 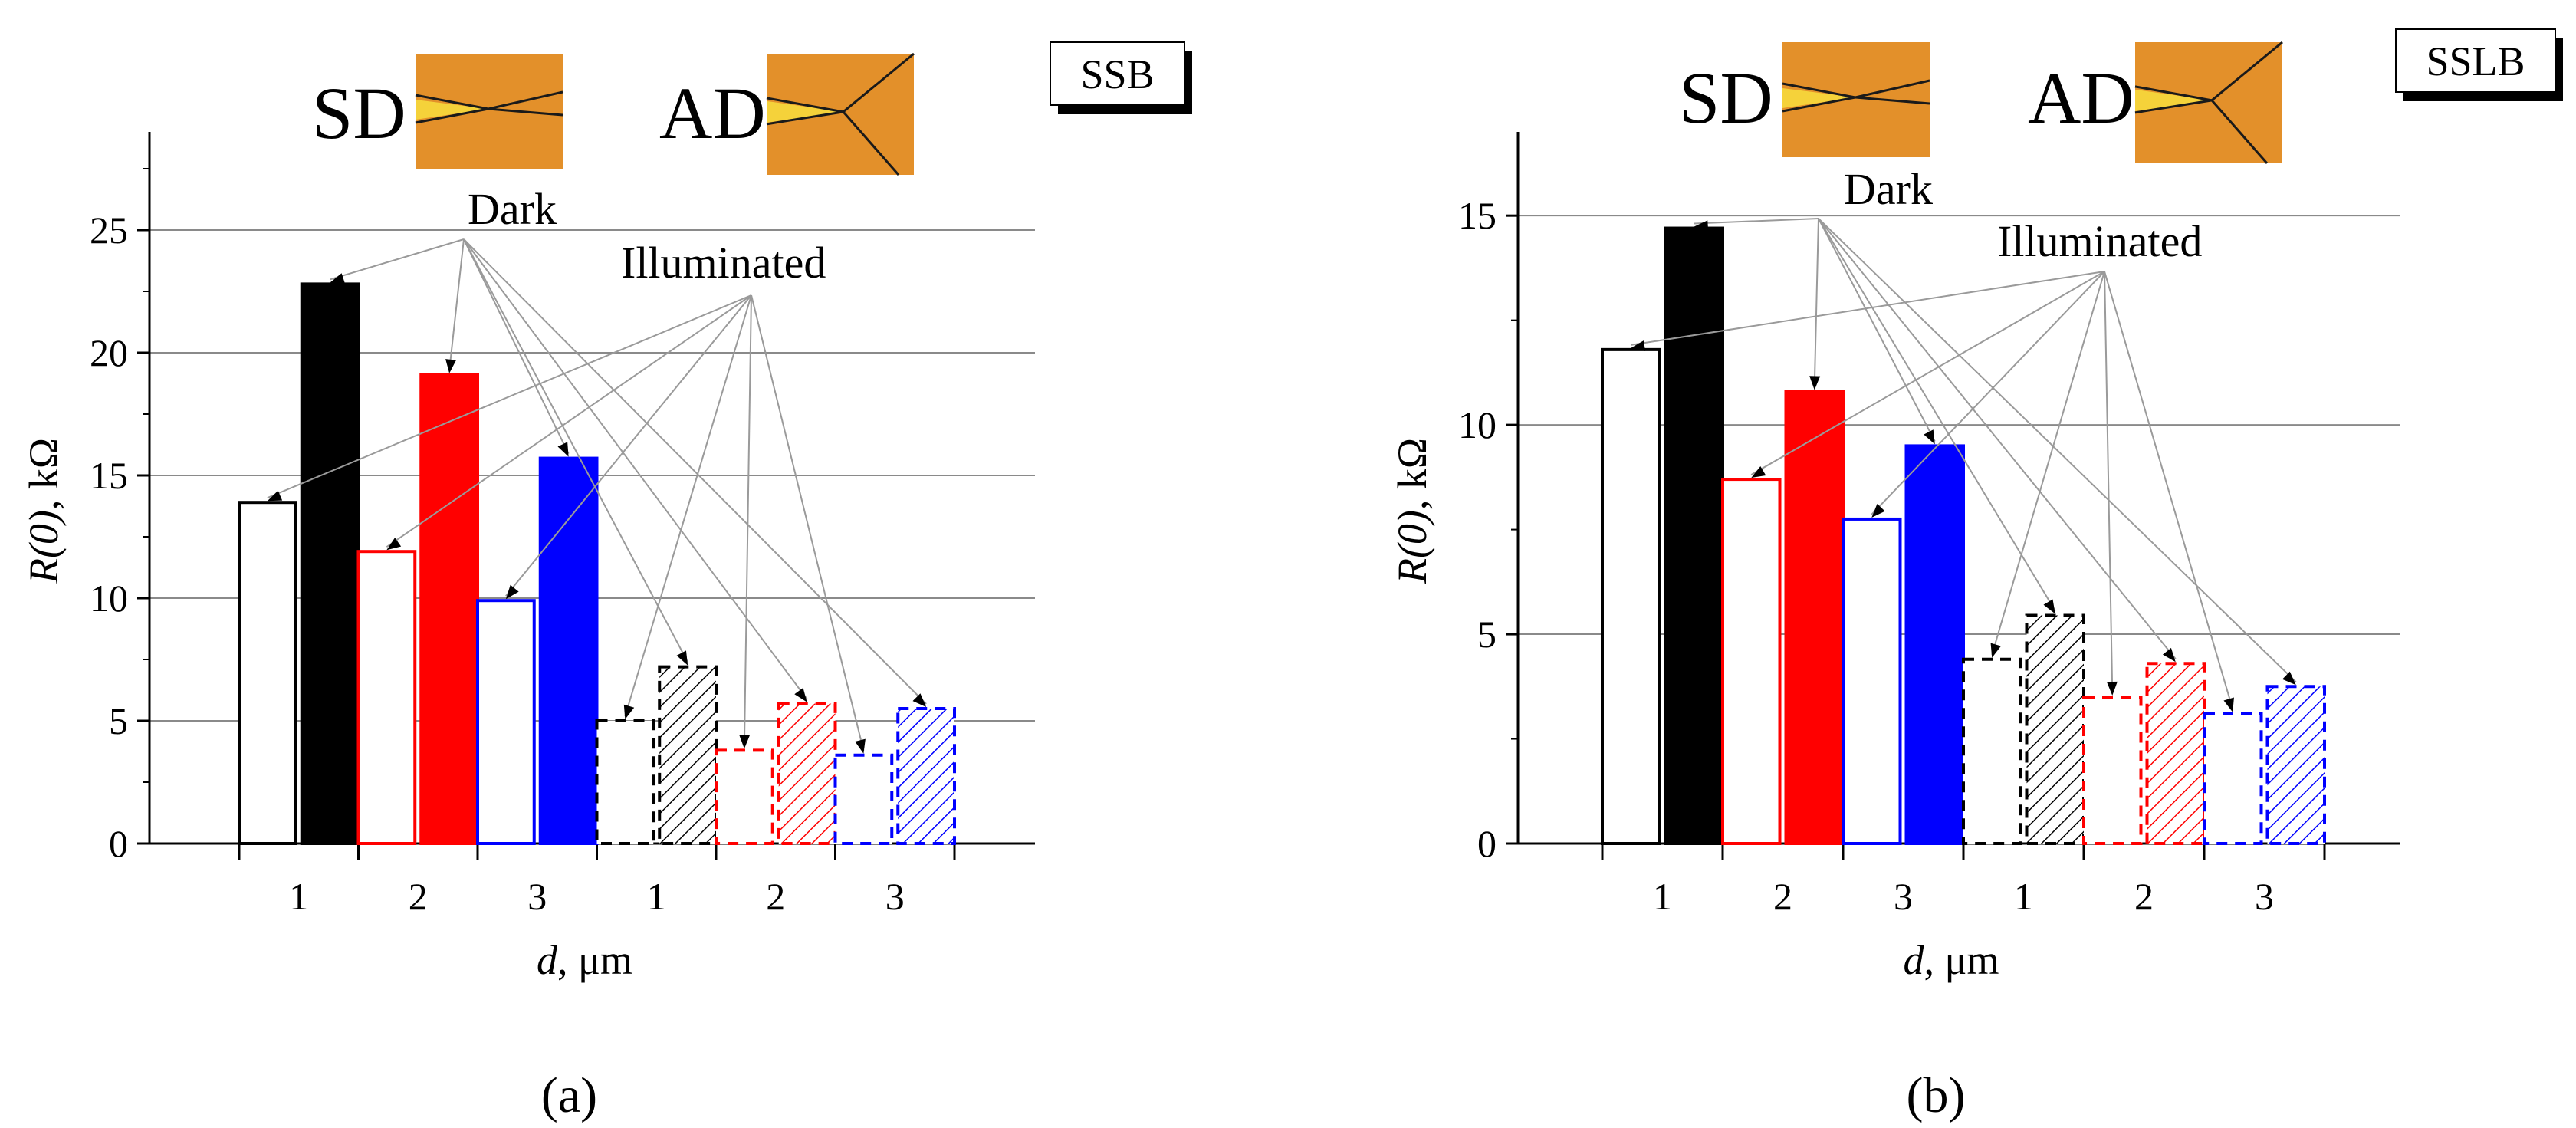 I want to click on sd-micrograph, so click(x=490, y=111).